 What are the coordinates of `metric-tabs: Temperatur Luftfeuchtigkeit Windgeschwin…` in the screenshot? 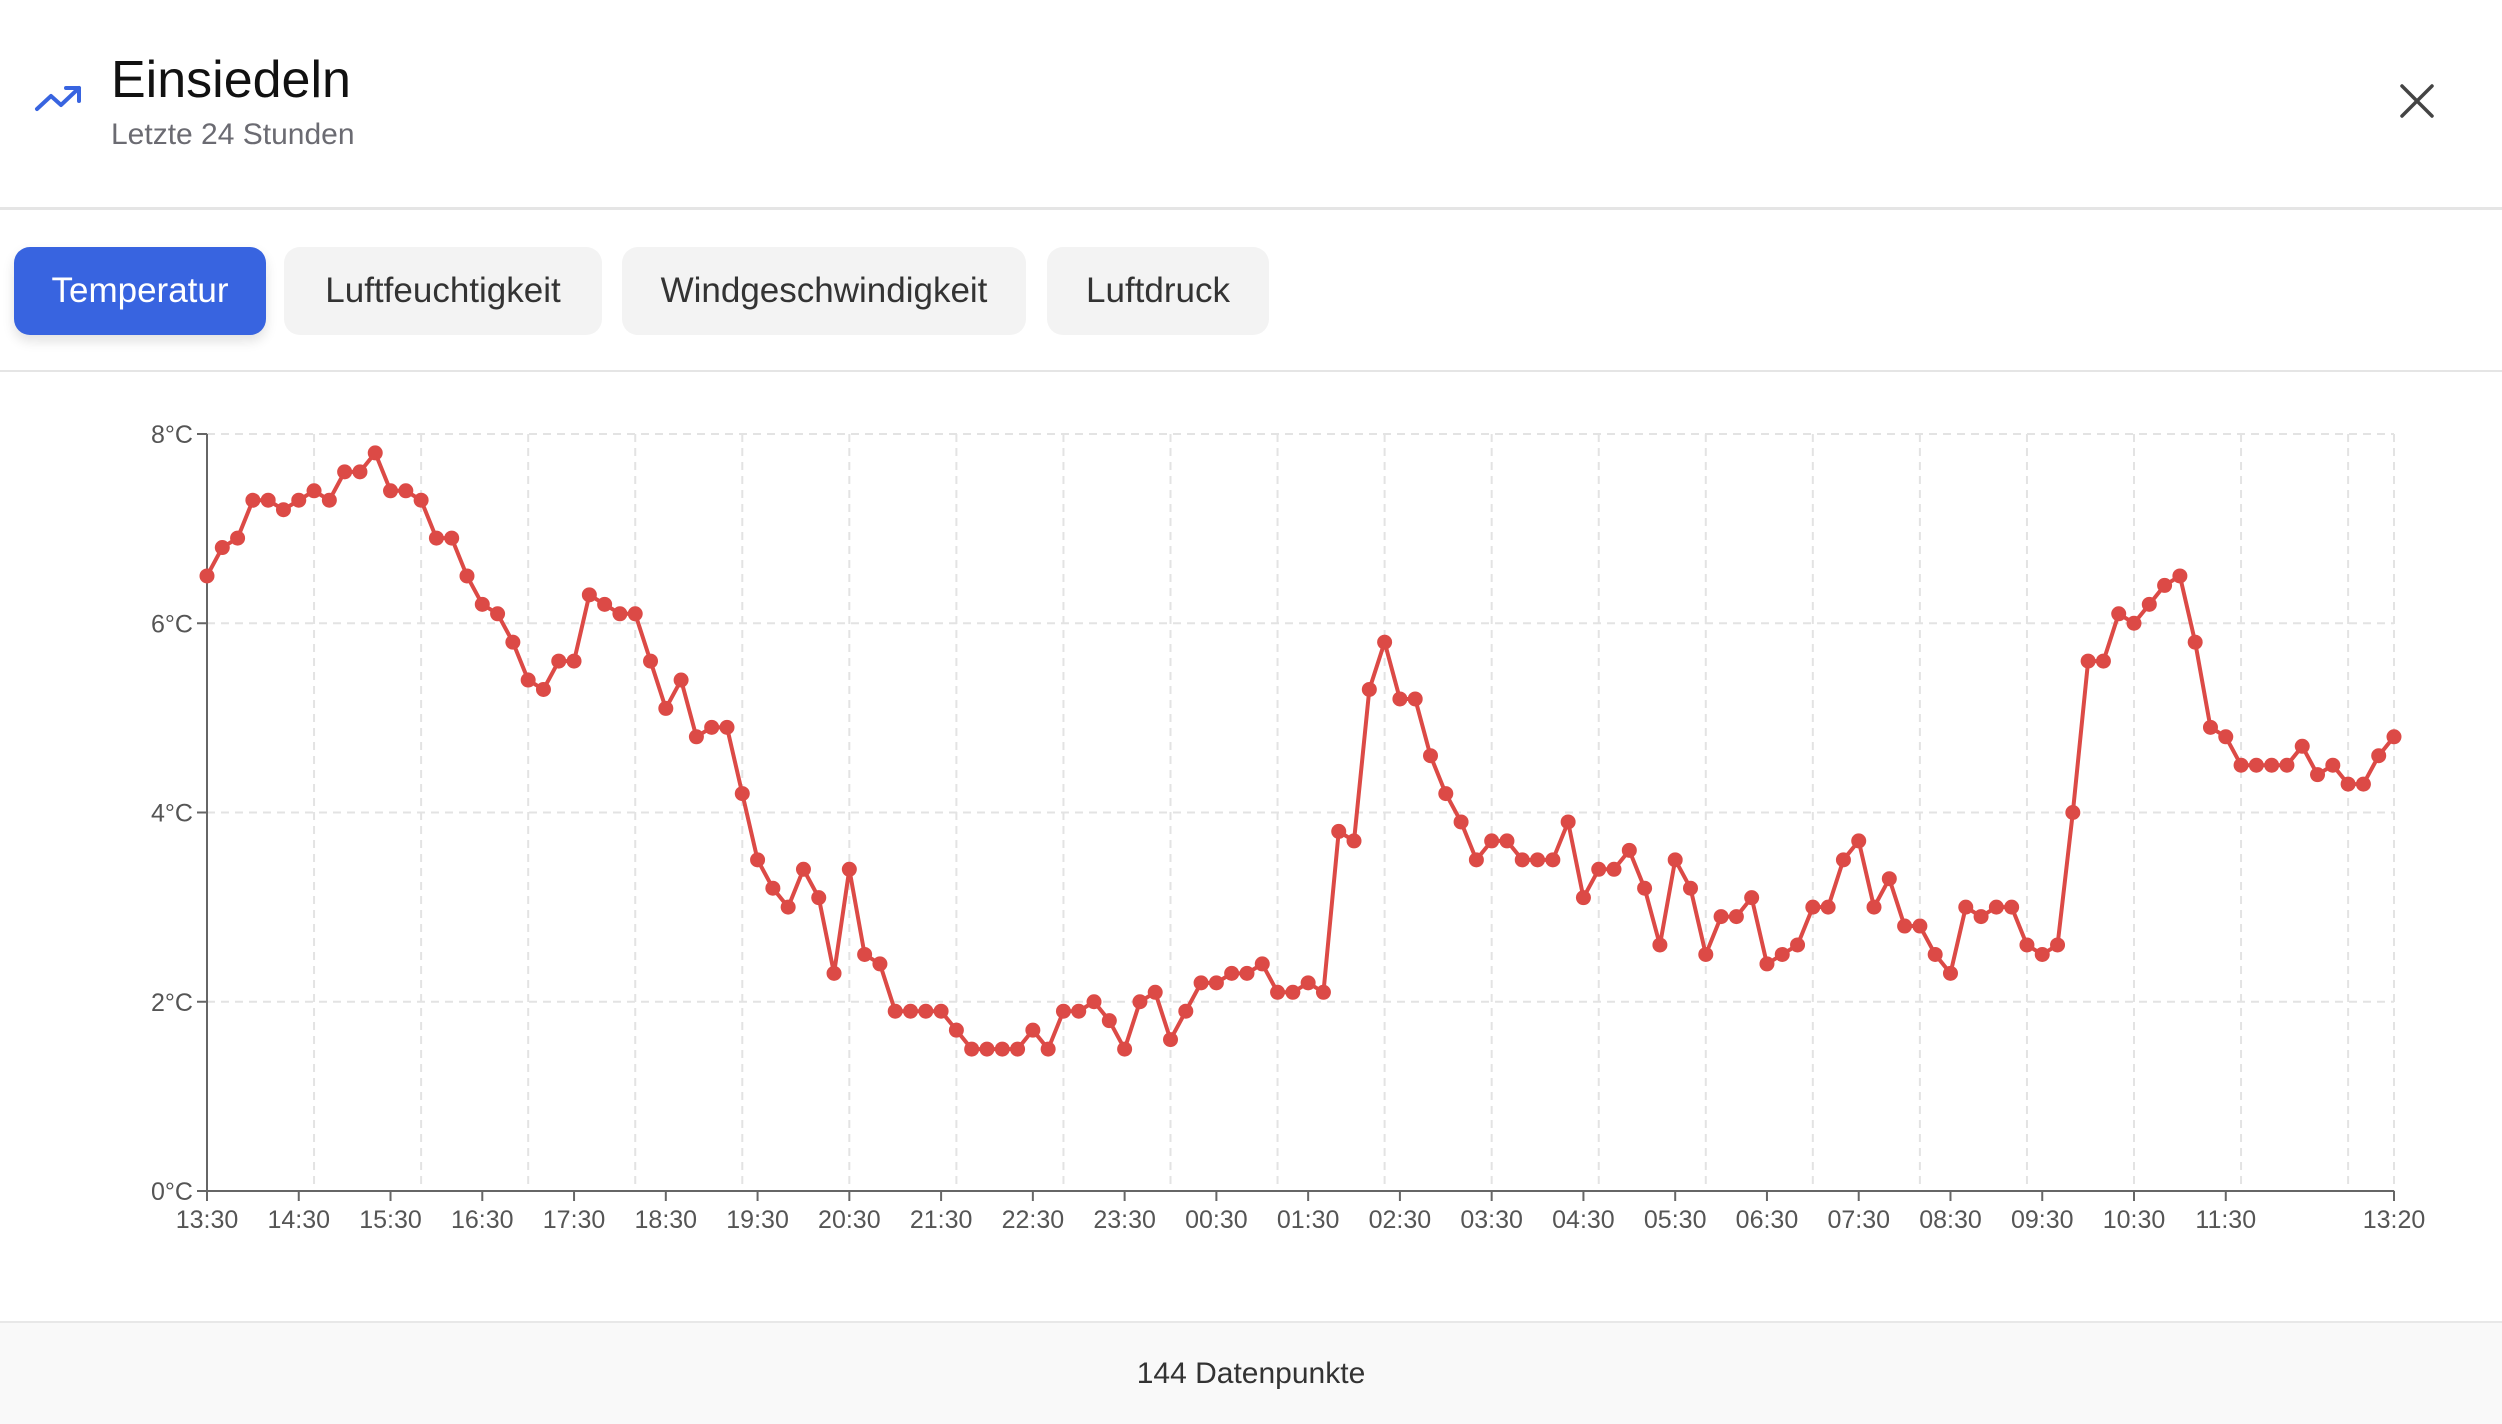 It's located at (1251, 291).